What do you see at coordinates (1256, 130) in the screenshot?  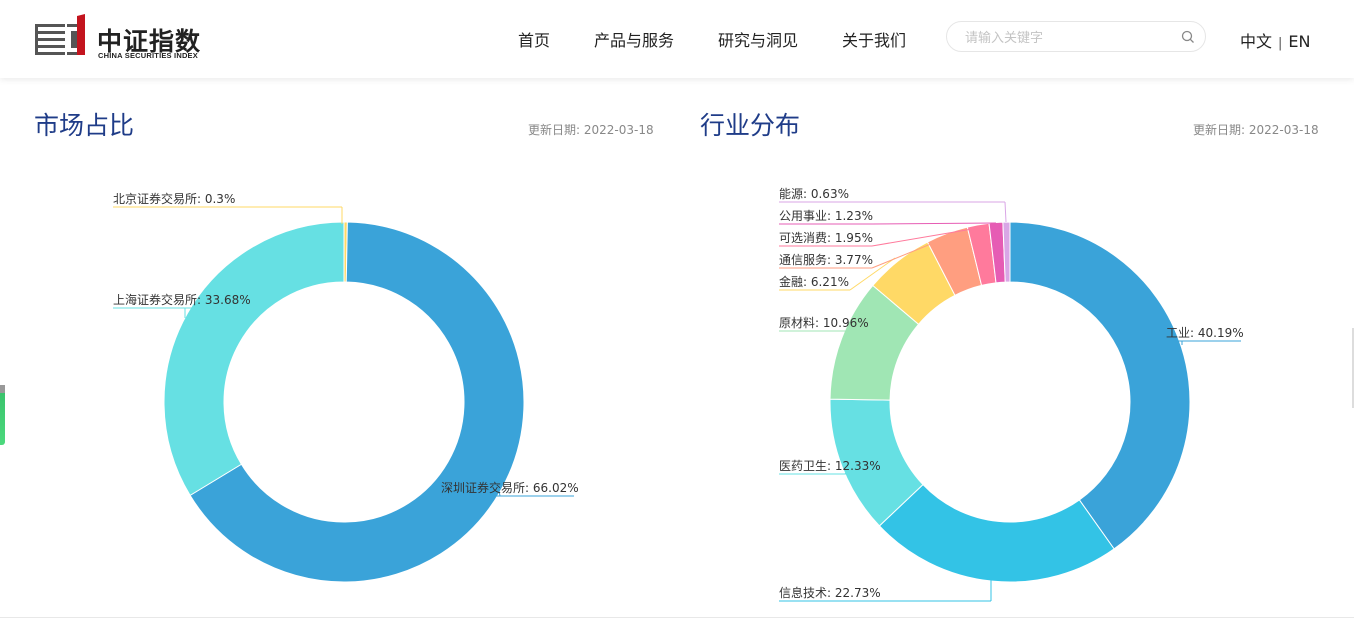 I see `industry-update-date: 更新日期: 2022-03-18` at bounding box center [1256, 130].